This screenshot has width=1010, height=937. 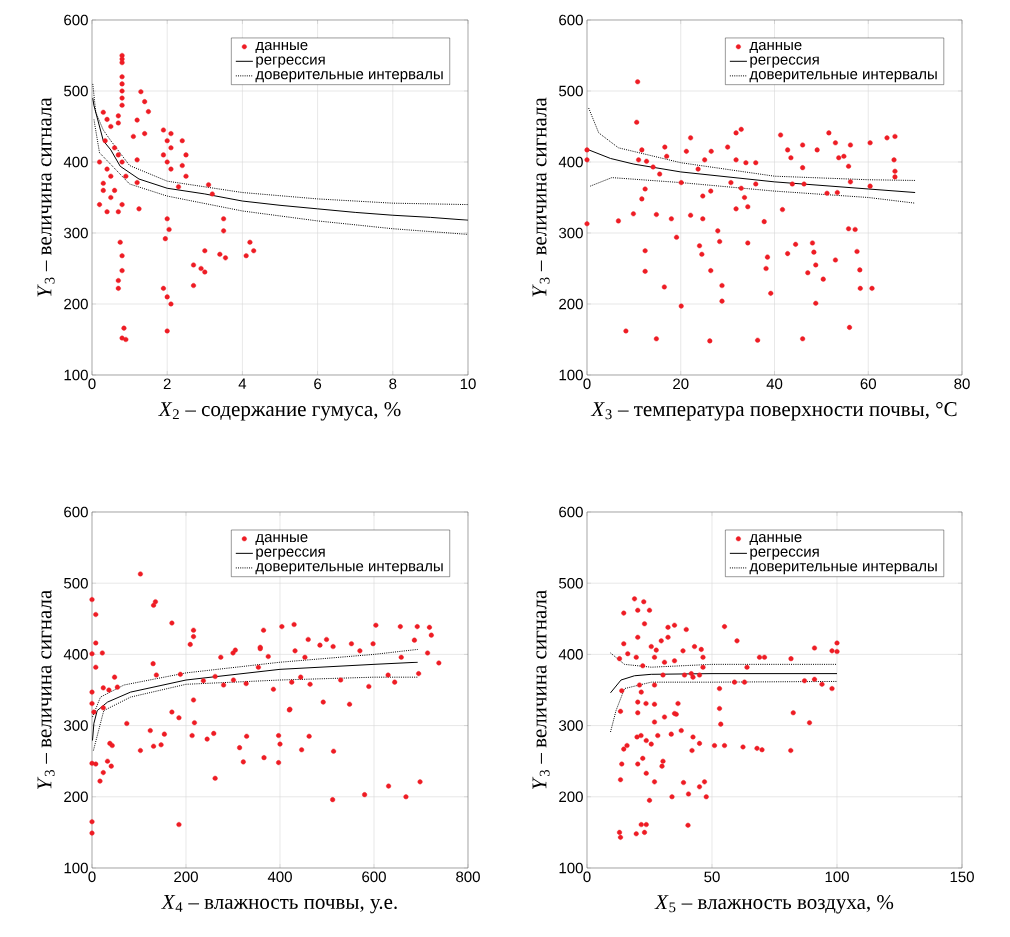 What do you see at coordinates (468, 384) in the screenshot?
I see `x-tick-label: 10` at bounding box center [468, 384].